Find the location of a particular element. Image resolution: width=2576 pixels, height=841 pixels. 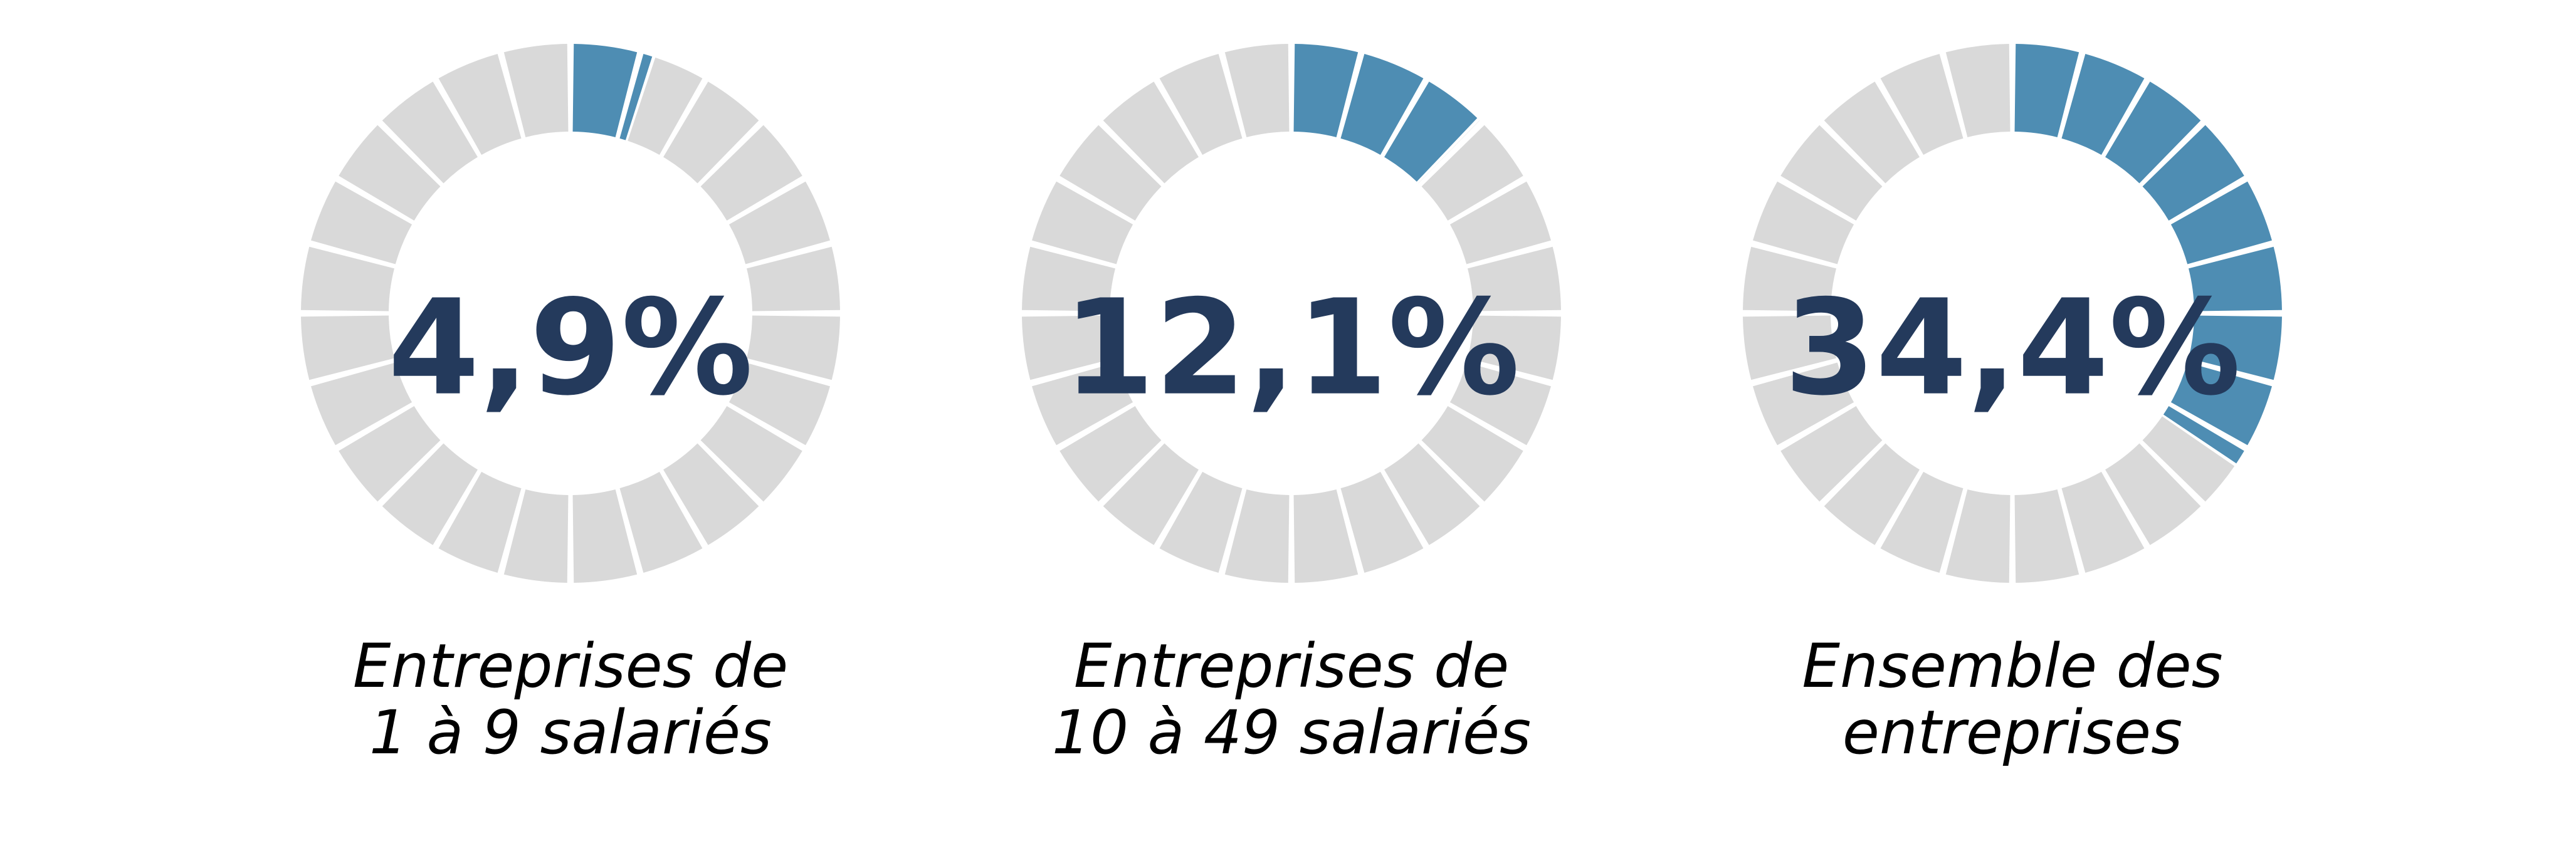

gauge-value-label: 12,1% is located at coordinates (1291, 348).